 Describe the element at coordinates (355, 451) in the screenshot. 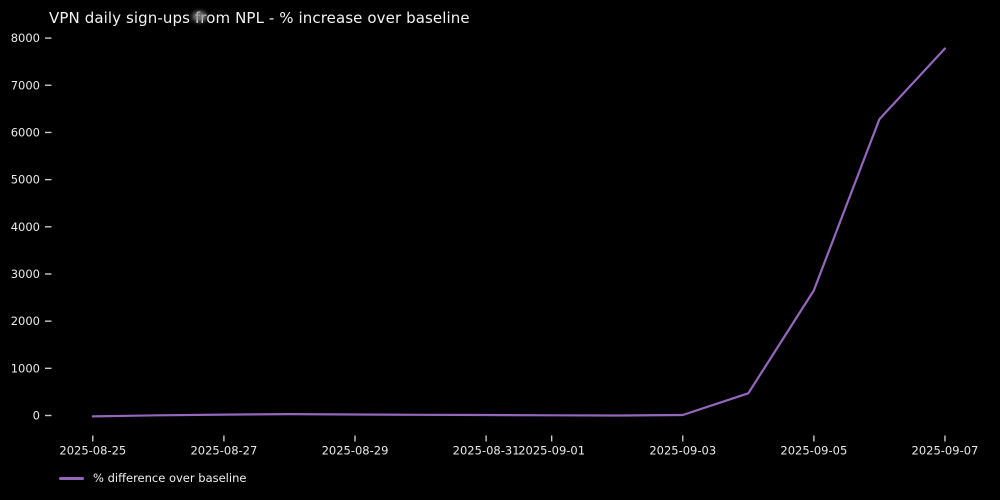

I see `x-axis-tick-label: 2025-08-29` at that location.